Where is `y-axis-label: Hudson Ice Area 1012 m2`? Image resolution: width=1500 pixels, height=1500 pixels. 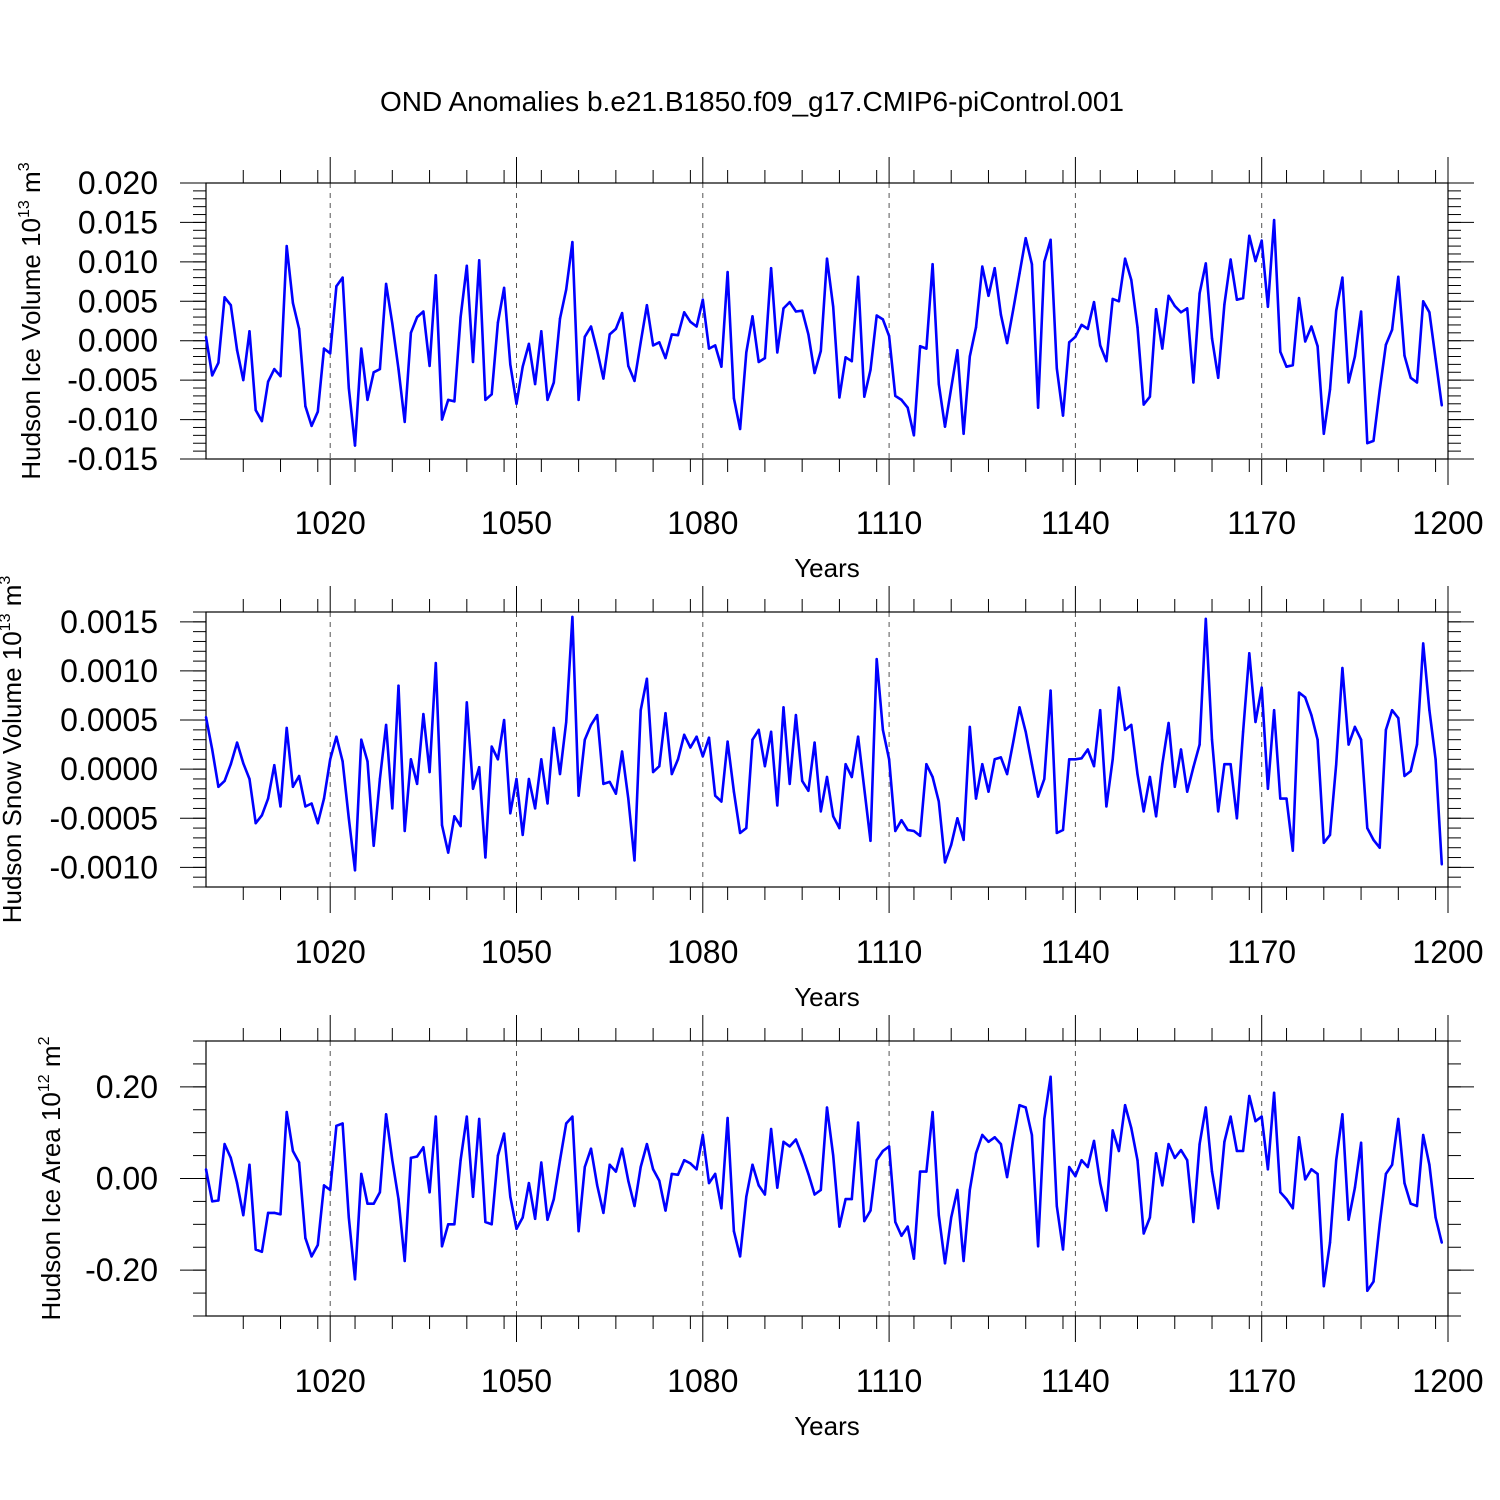 y-axis-label: Hudson Ice Area 1012 m2 is located at coordinates (51, 1178).